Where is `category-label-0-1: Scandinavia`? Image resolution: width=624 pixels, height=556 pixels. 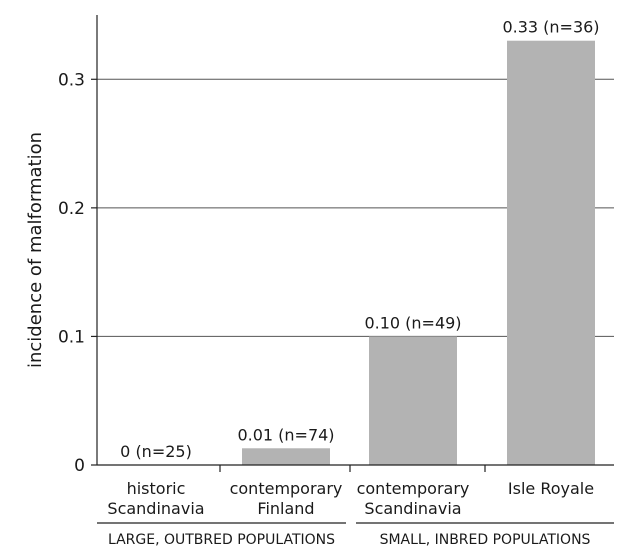 category-label-0-1: Scandinavia is located at coordinates (155, 508).